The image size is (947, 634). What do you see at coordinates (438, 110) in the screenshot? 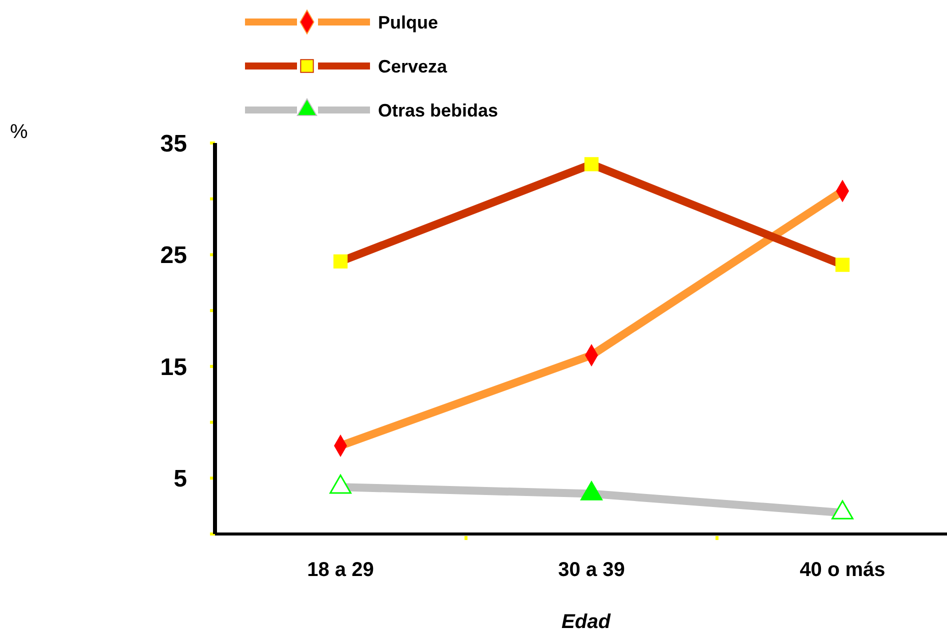
I see `legend-label: Otras bebidas` at bounding box center [438, 110].